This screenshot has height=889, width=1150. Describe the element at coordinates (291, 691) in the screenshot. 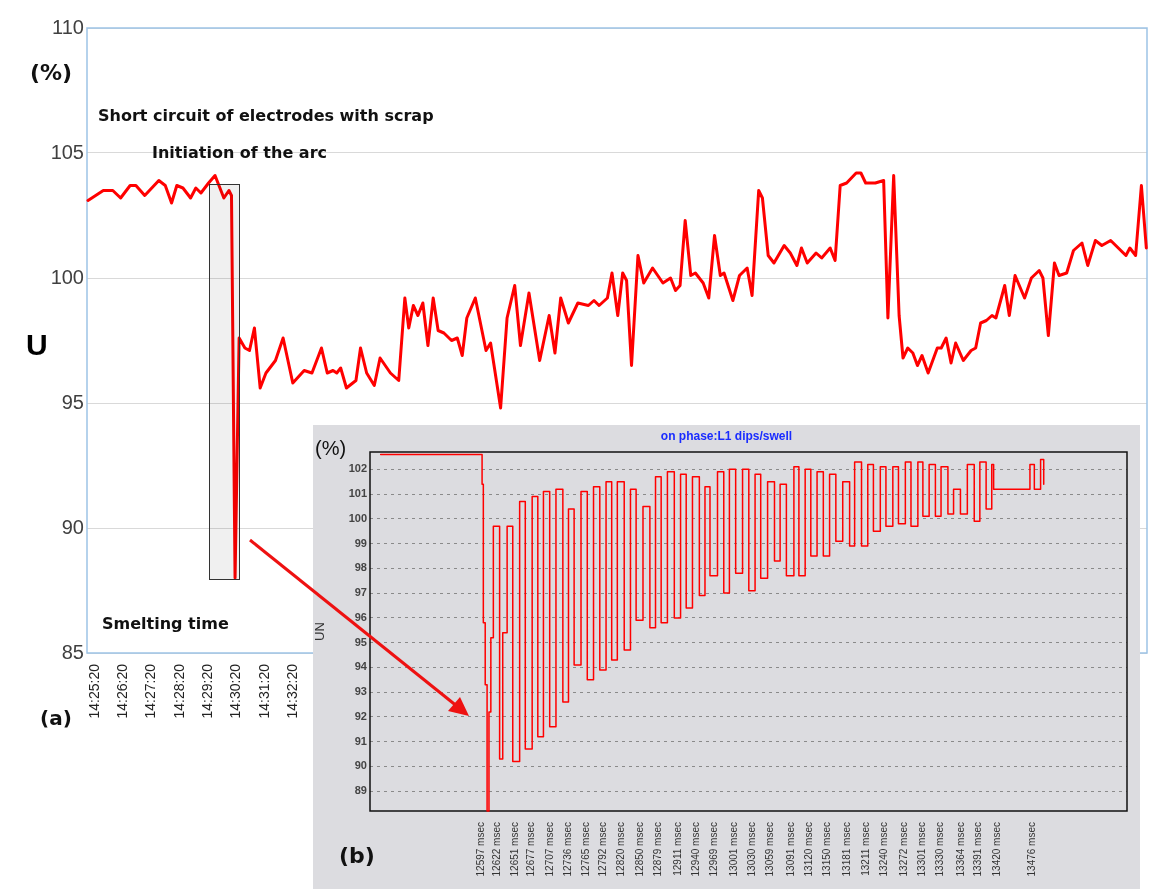

I see `x-tick-label: 14:32:20` at that location.